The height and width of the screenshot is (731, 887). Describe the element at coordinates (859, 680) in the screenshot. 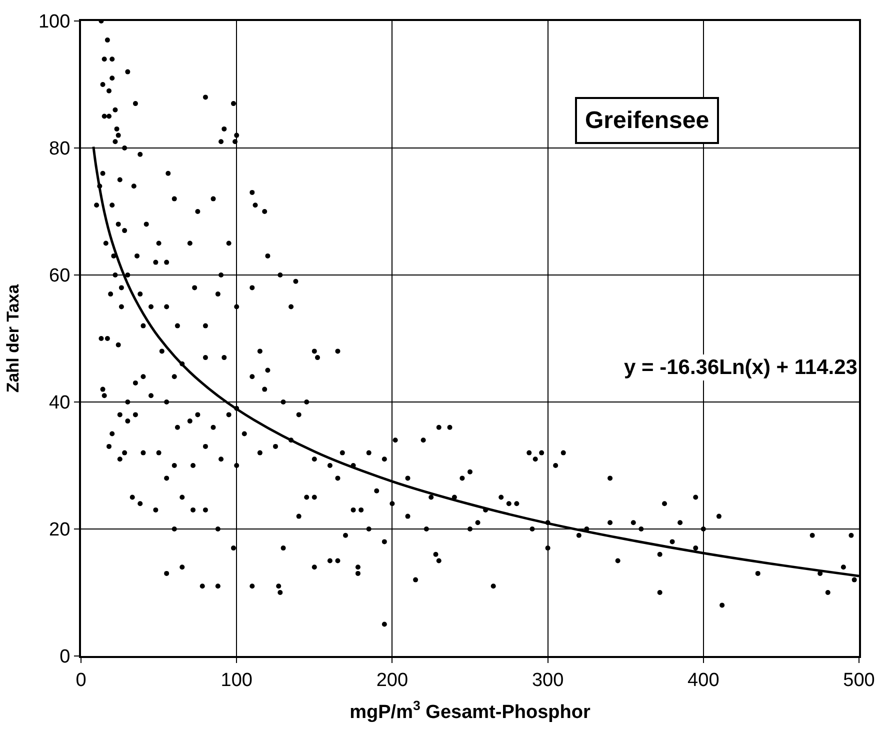

I see `x-tick-label: 500` at that location.